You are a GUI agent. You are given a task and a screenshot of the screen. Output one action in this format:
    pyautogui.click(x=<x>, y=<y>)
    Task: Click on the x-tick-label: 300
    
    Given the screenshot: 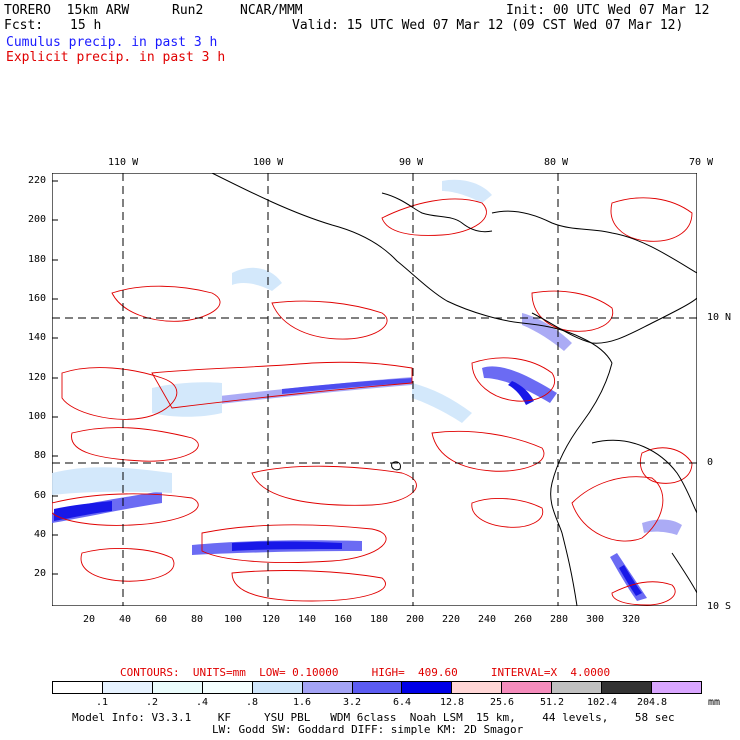 What is the action you would take?
    pyautogui.click(x=595, y=619)
    